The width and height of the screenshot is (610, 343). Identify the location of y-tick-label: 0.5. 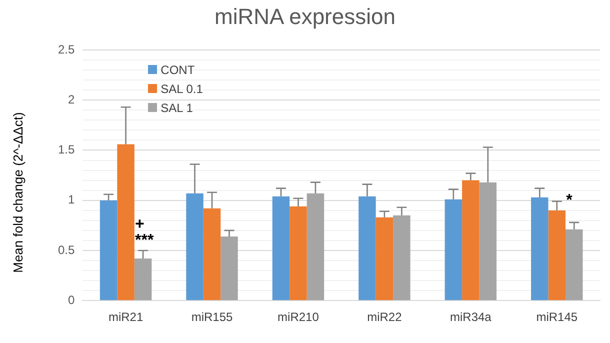
(66, 249).